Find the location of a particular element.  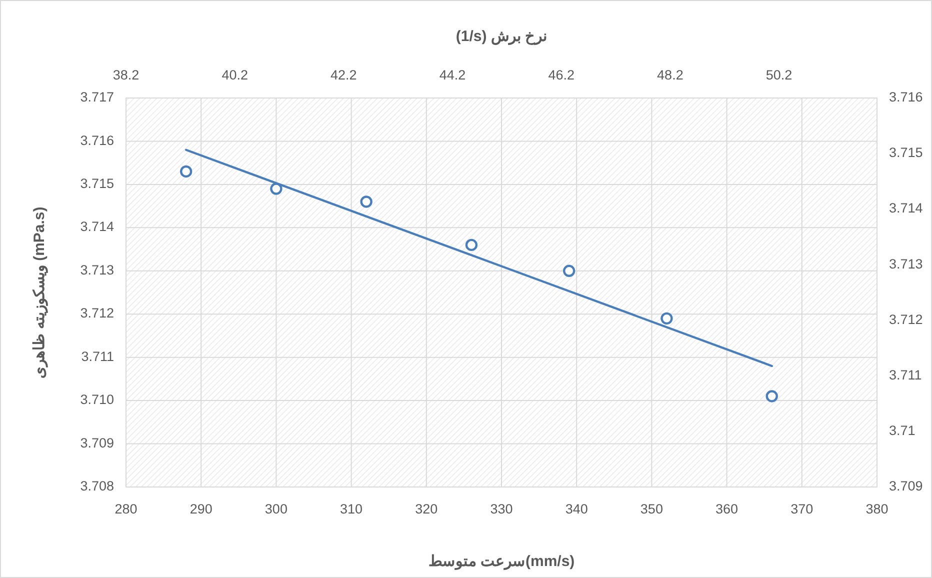

x2-tick-label: 44.2 is located at coordinates (452, 75).